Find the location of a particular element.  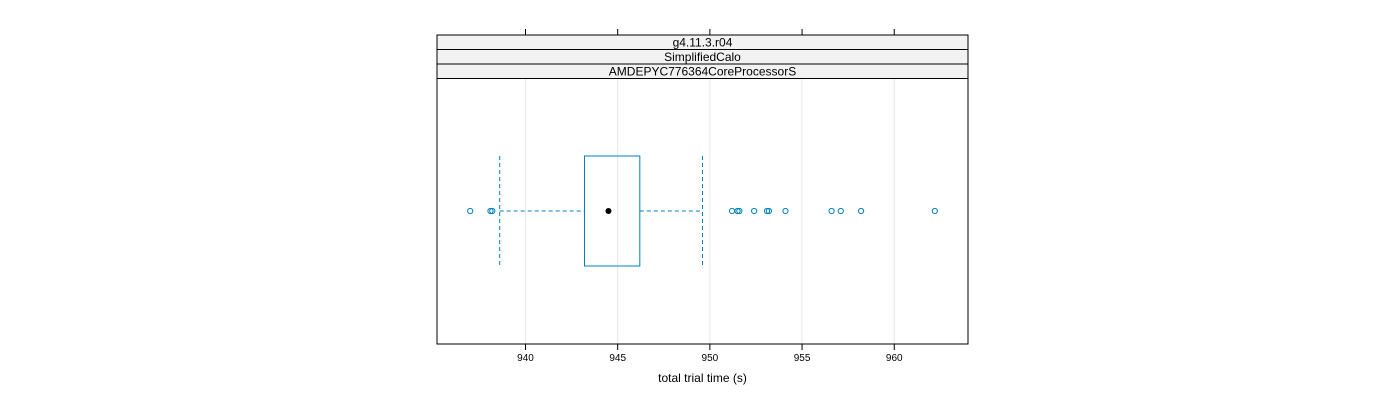

strip-label-1: SimplifiedCalo is located at coordinates (702, 57).